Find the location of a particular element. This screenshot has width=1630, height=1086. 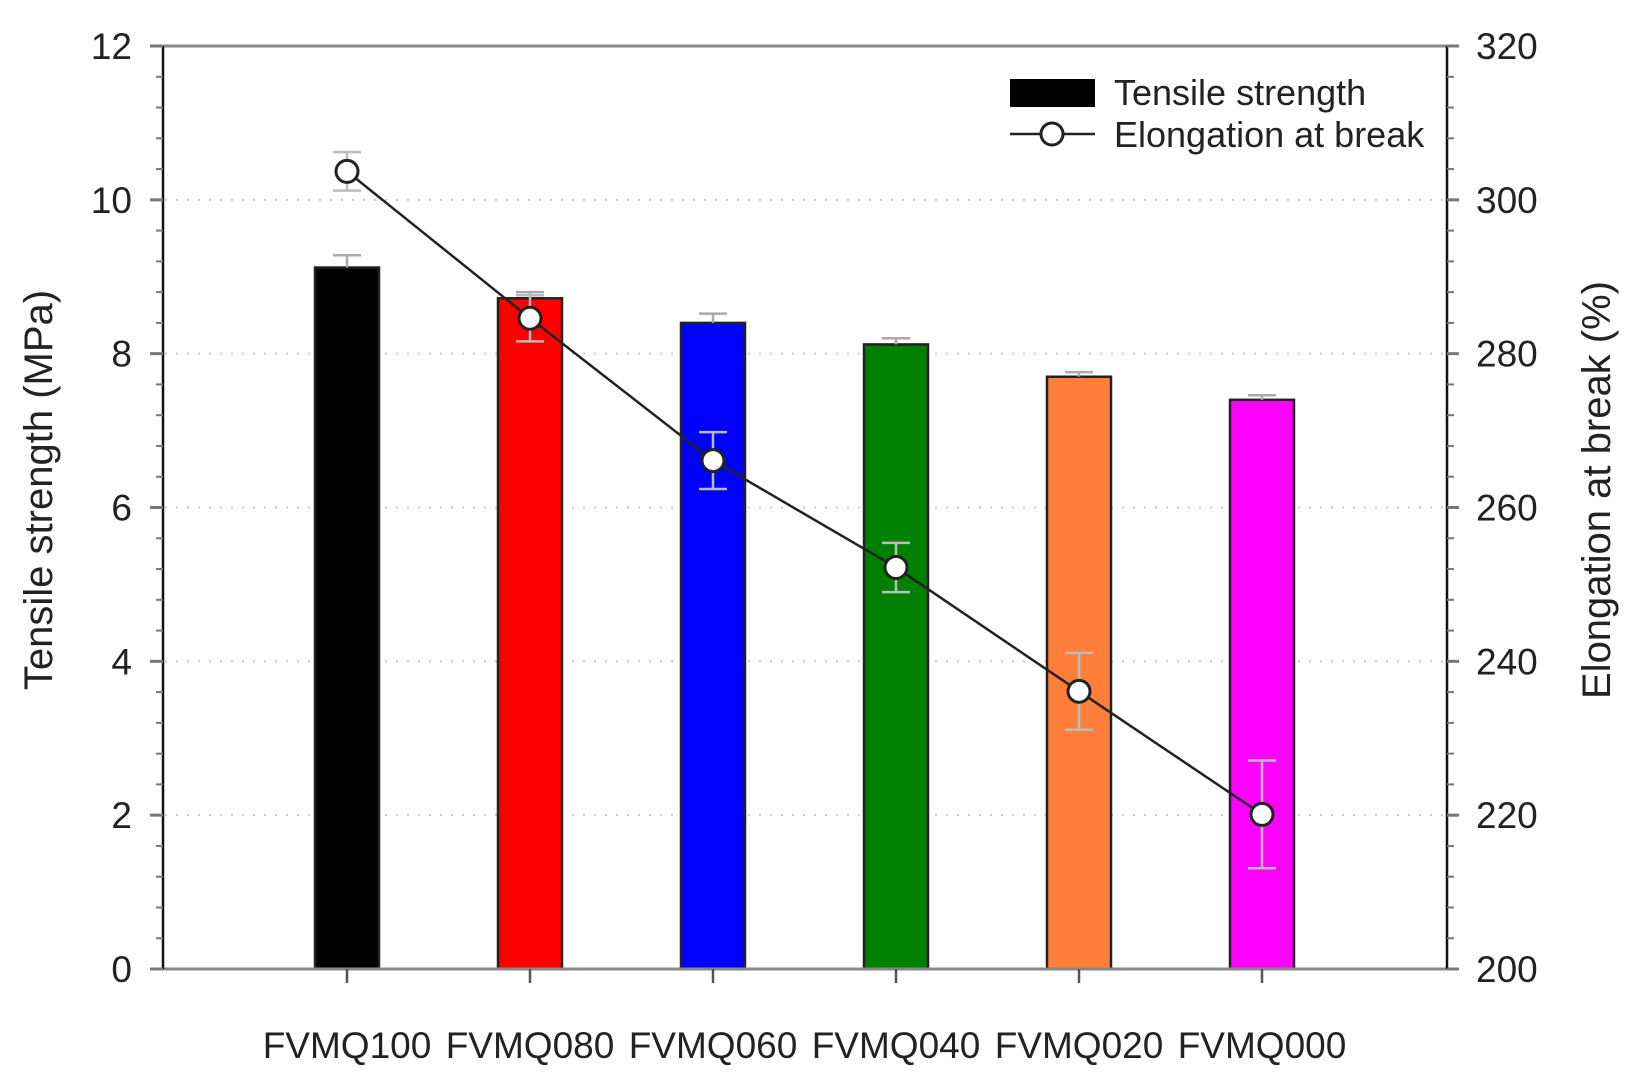

legend-bar-swatch is located at coordinates (1052, 93).